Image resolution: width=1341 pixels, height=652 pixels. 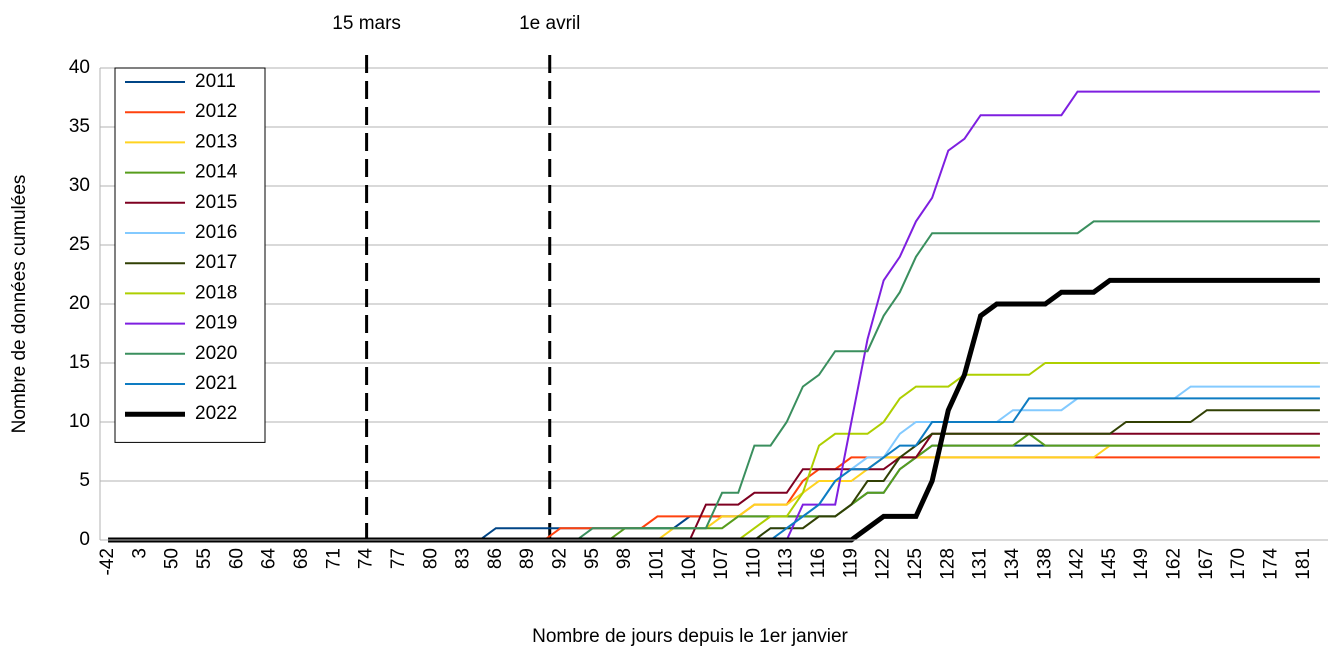 I want to click on legend-label: 2019, so click(x=216, y=323).